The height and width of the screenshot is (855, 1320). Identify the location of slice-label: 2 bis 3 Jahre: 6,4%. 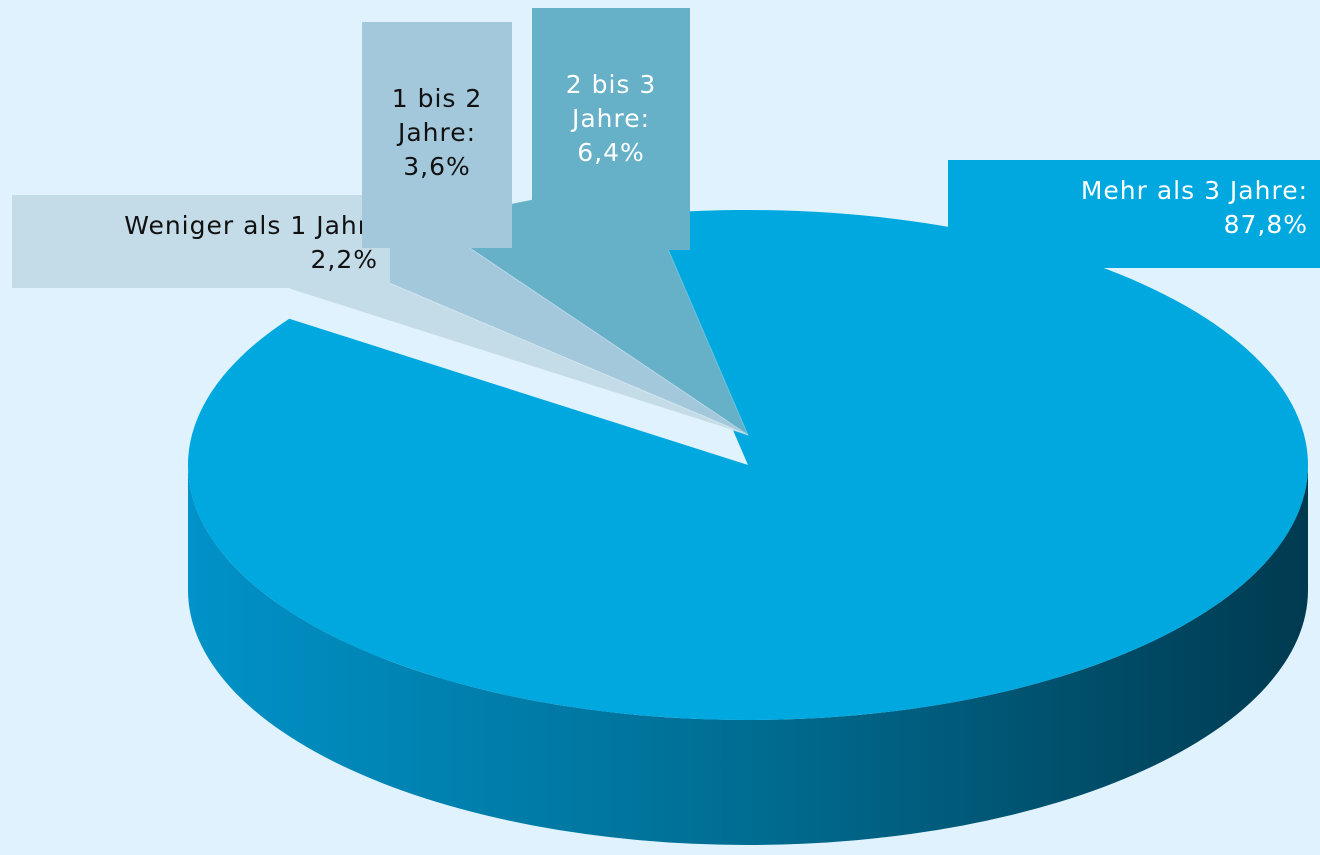
(611, 129).